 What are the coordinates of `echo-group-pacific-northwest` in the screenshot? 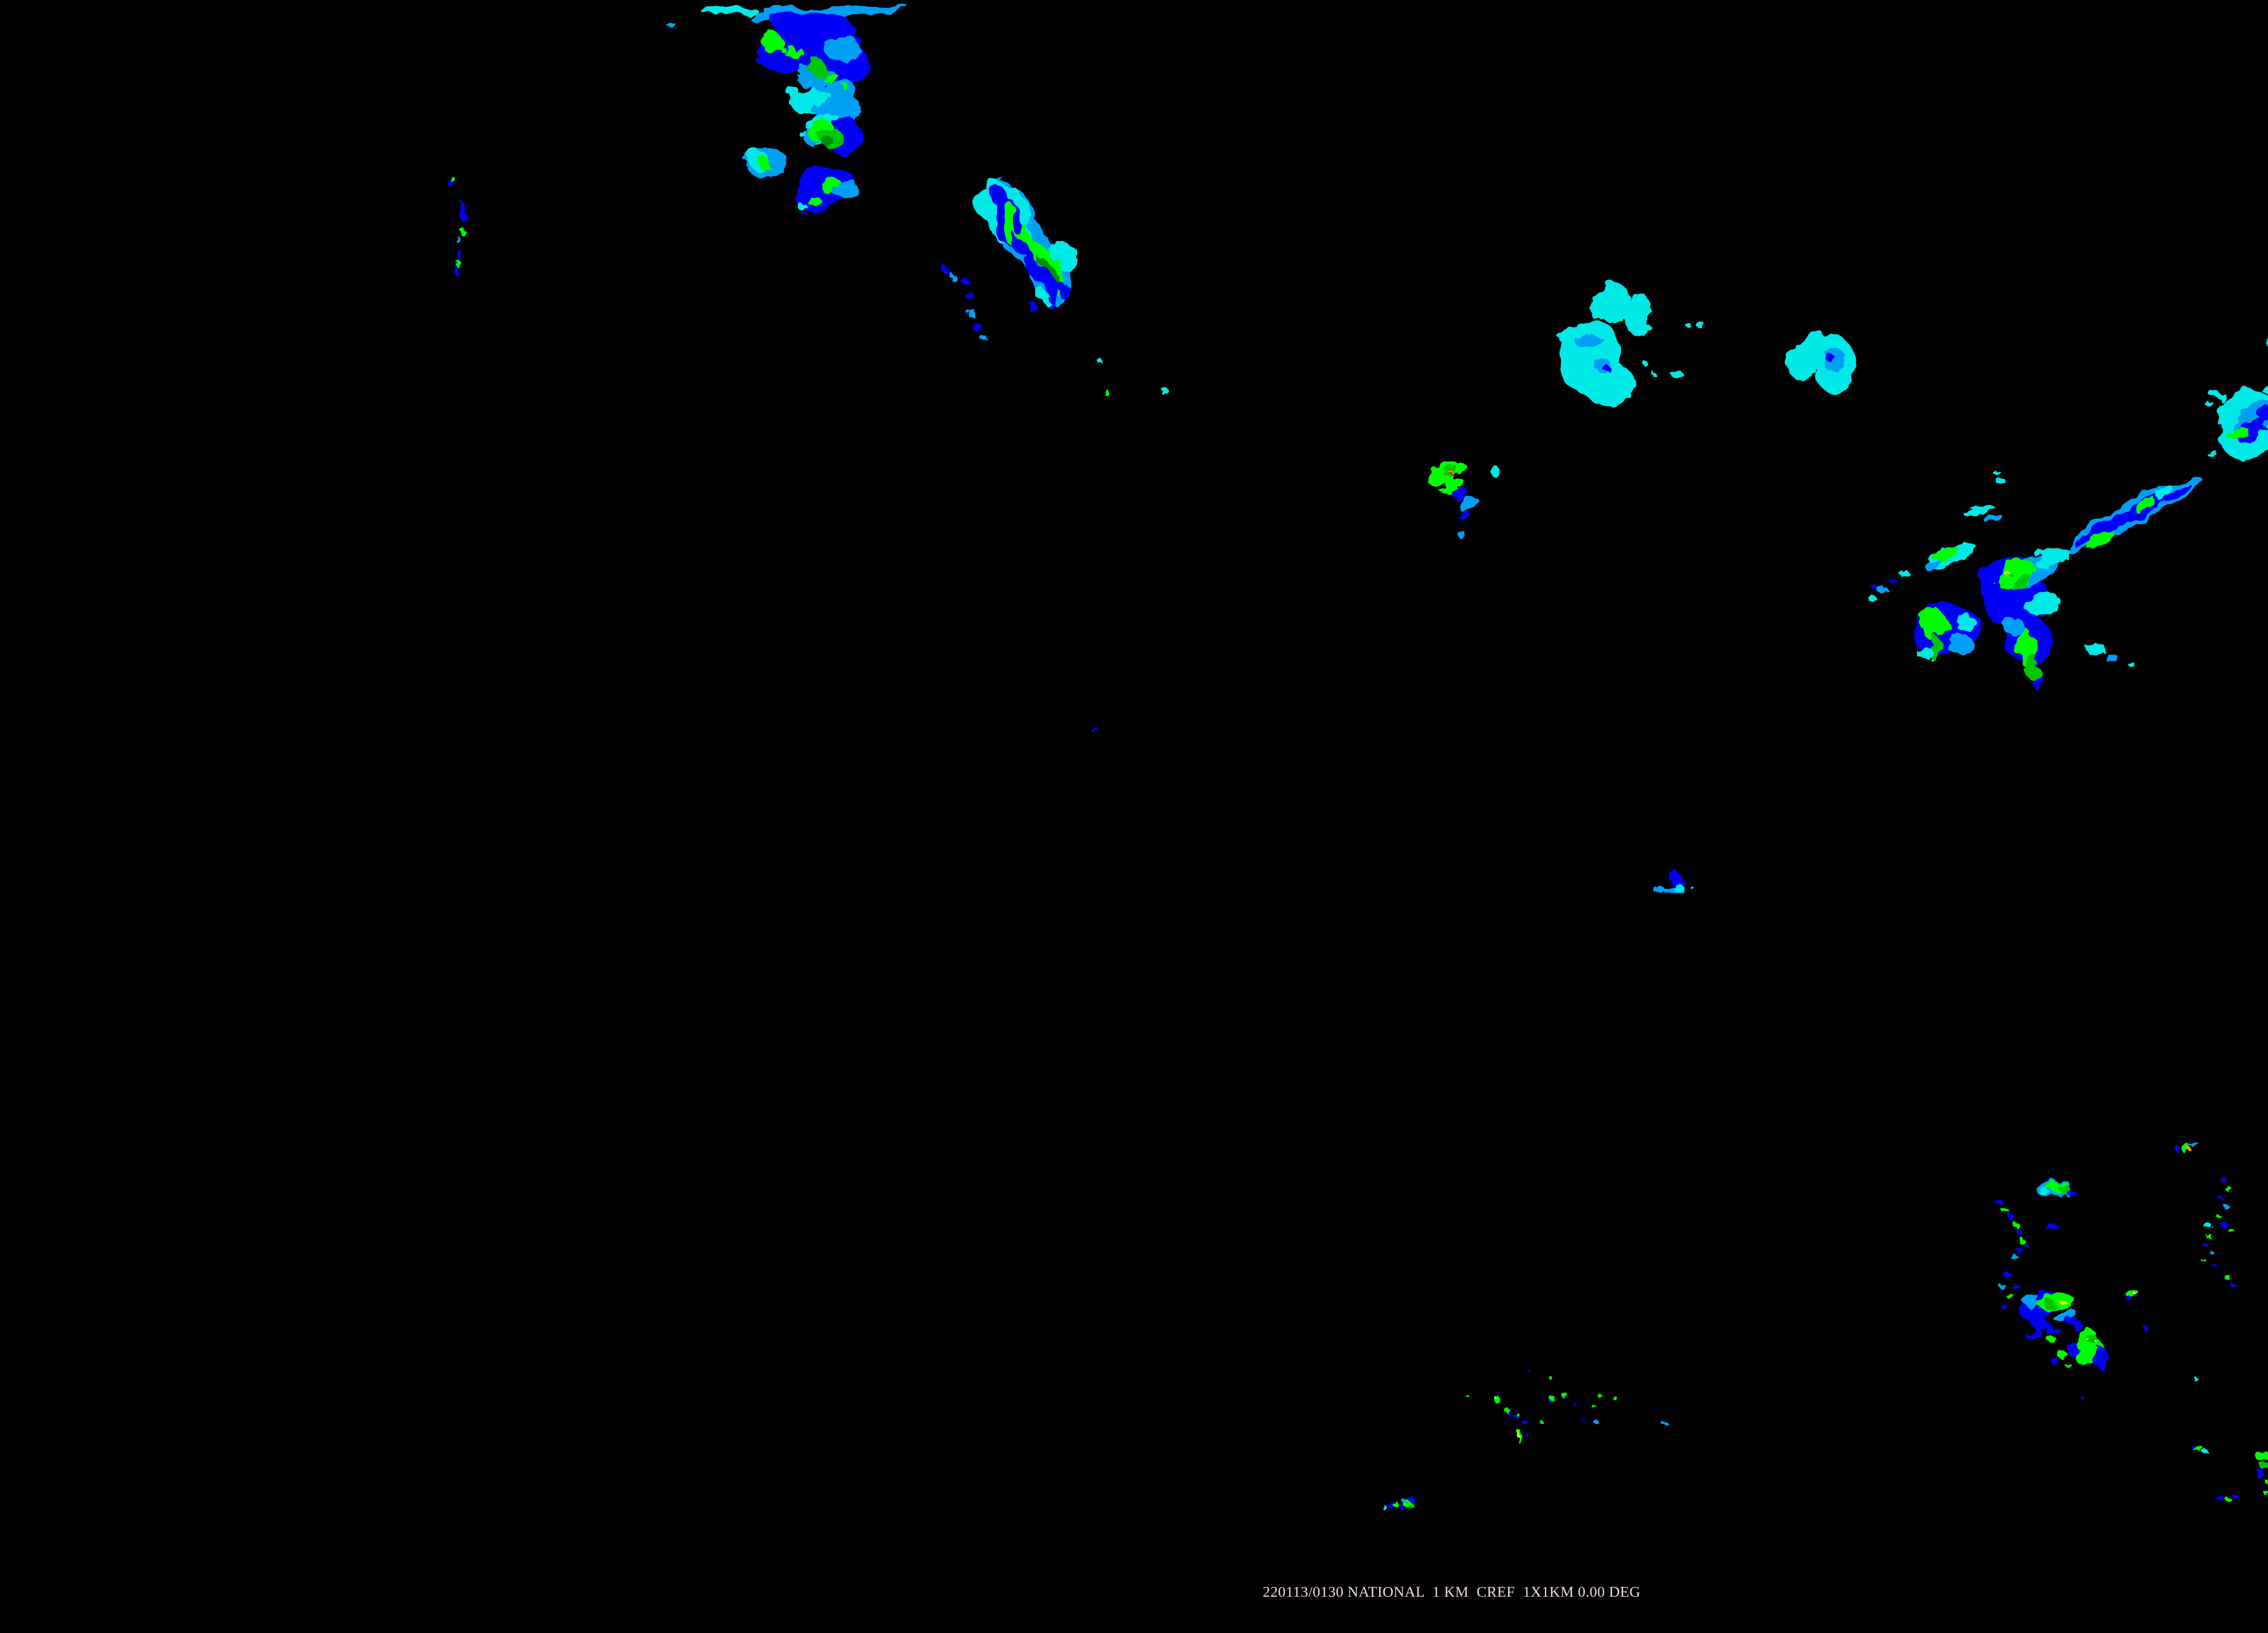 It's located at (790, 111).